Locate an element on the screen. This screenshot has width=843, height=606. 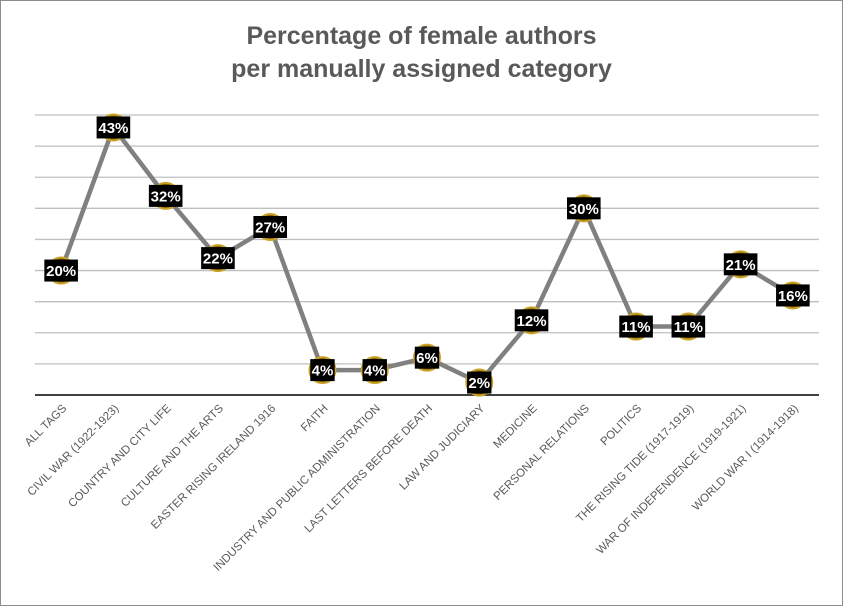
data-label: 30% is located at coordinates (584, 209).